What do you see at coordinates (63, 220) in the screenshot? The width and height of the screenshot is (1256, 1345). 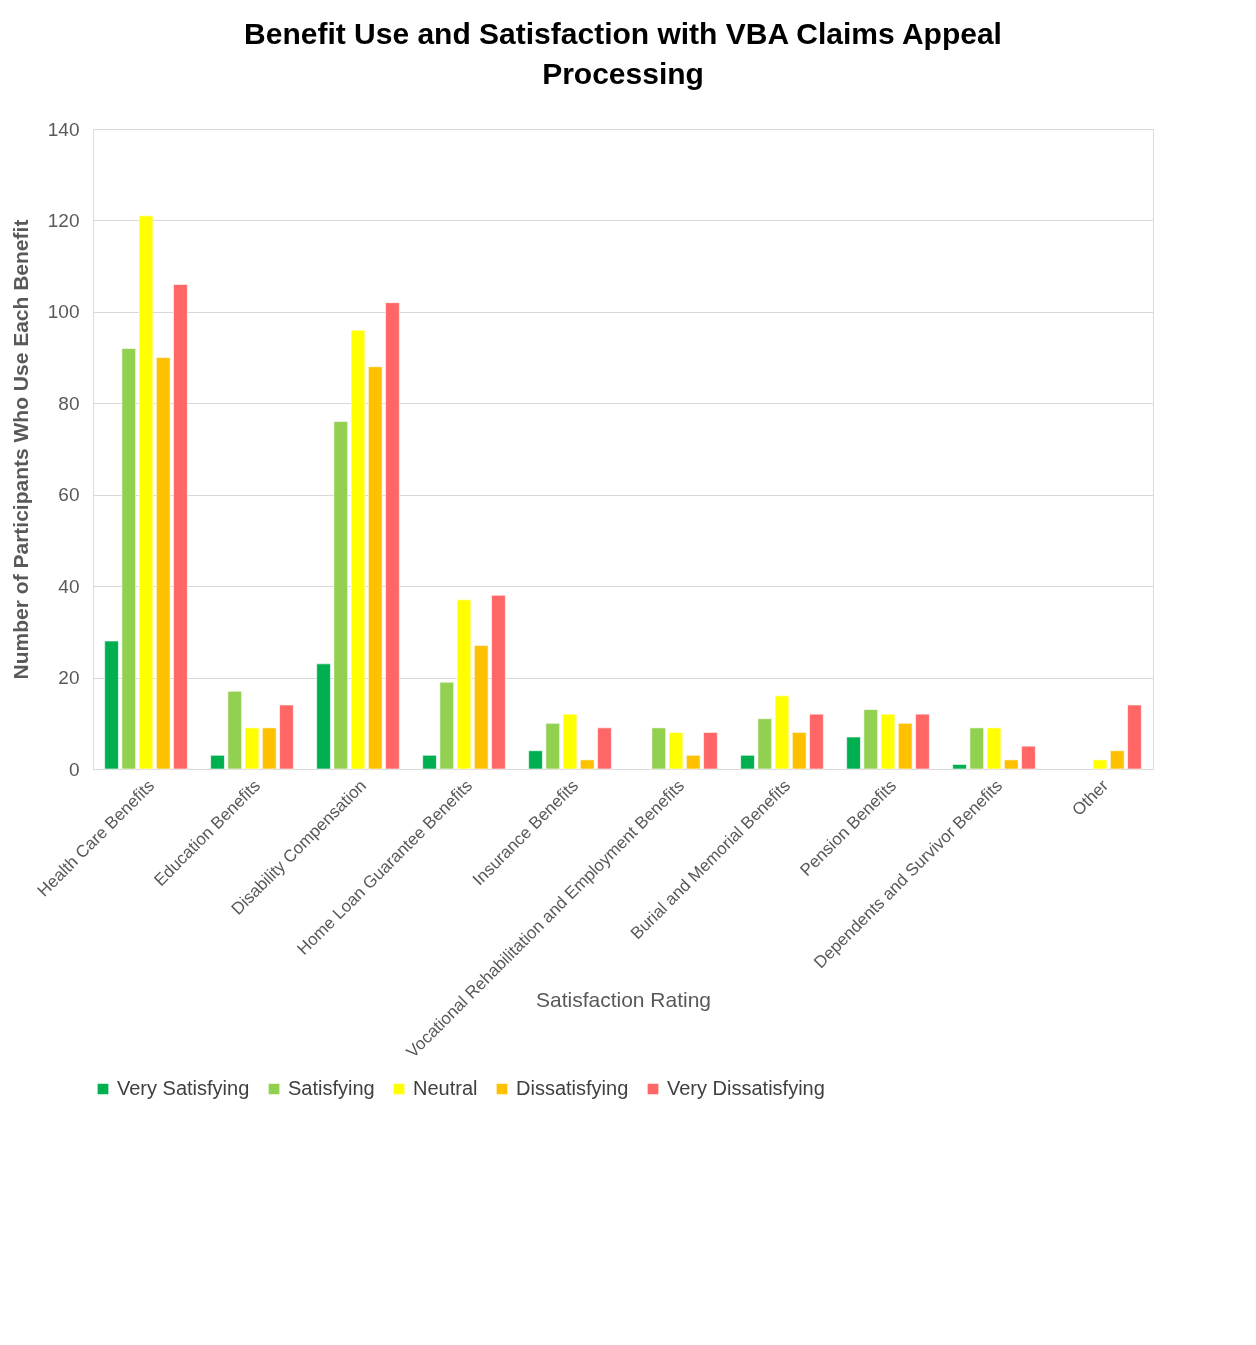 I see `y-tick-label: 120` at bounding box center [63, 220].